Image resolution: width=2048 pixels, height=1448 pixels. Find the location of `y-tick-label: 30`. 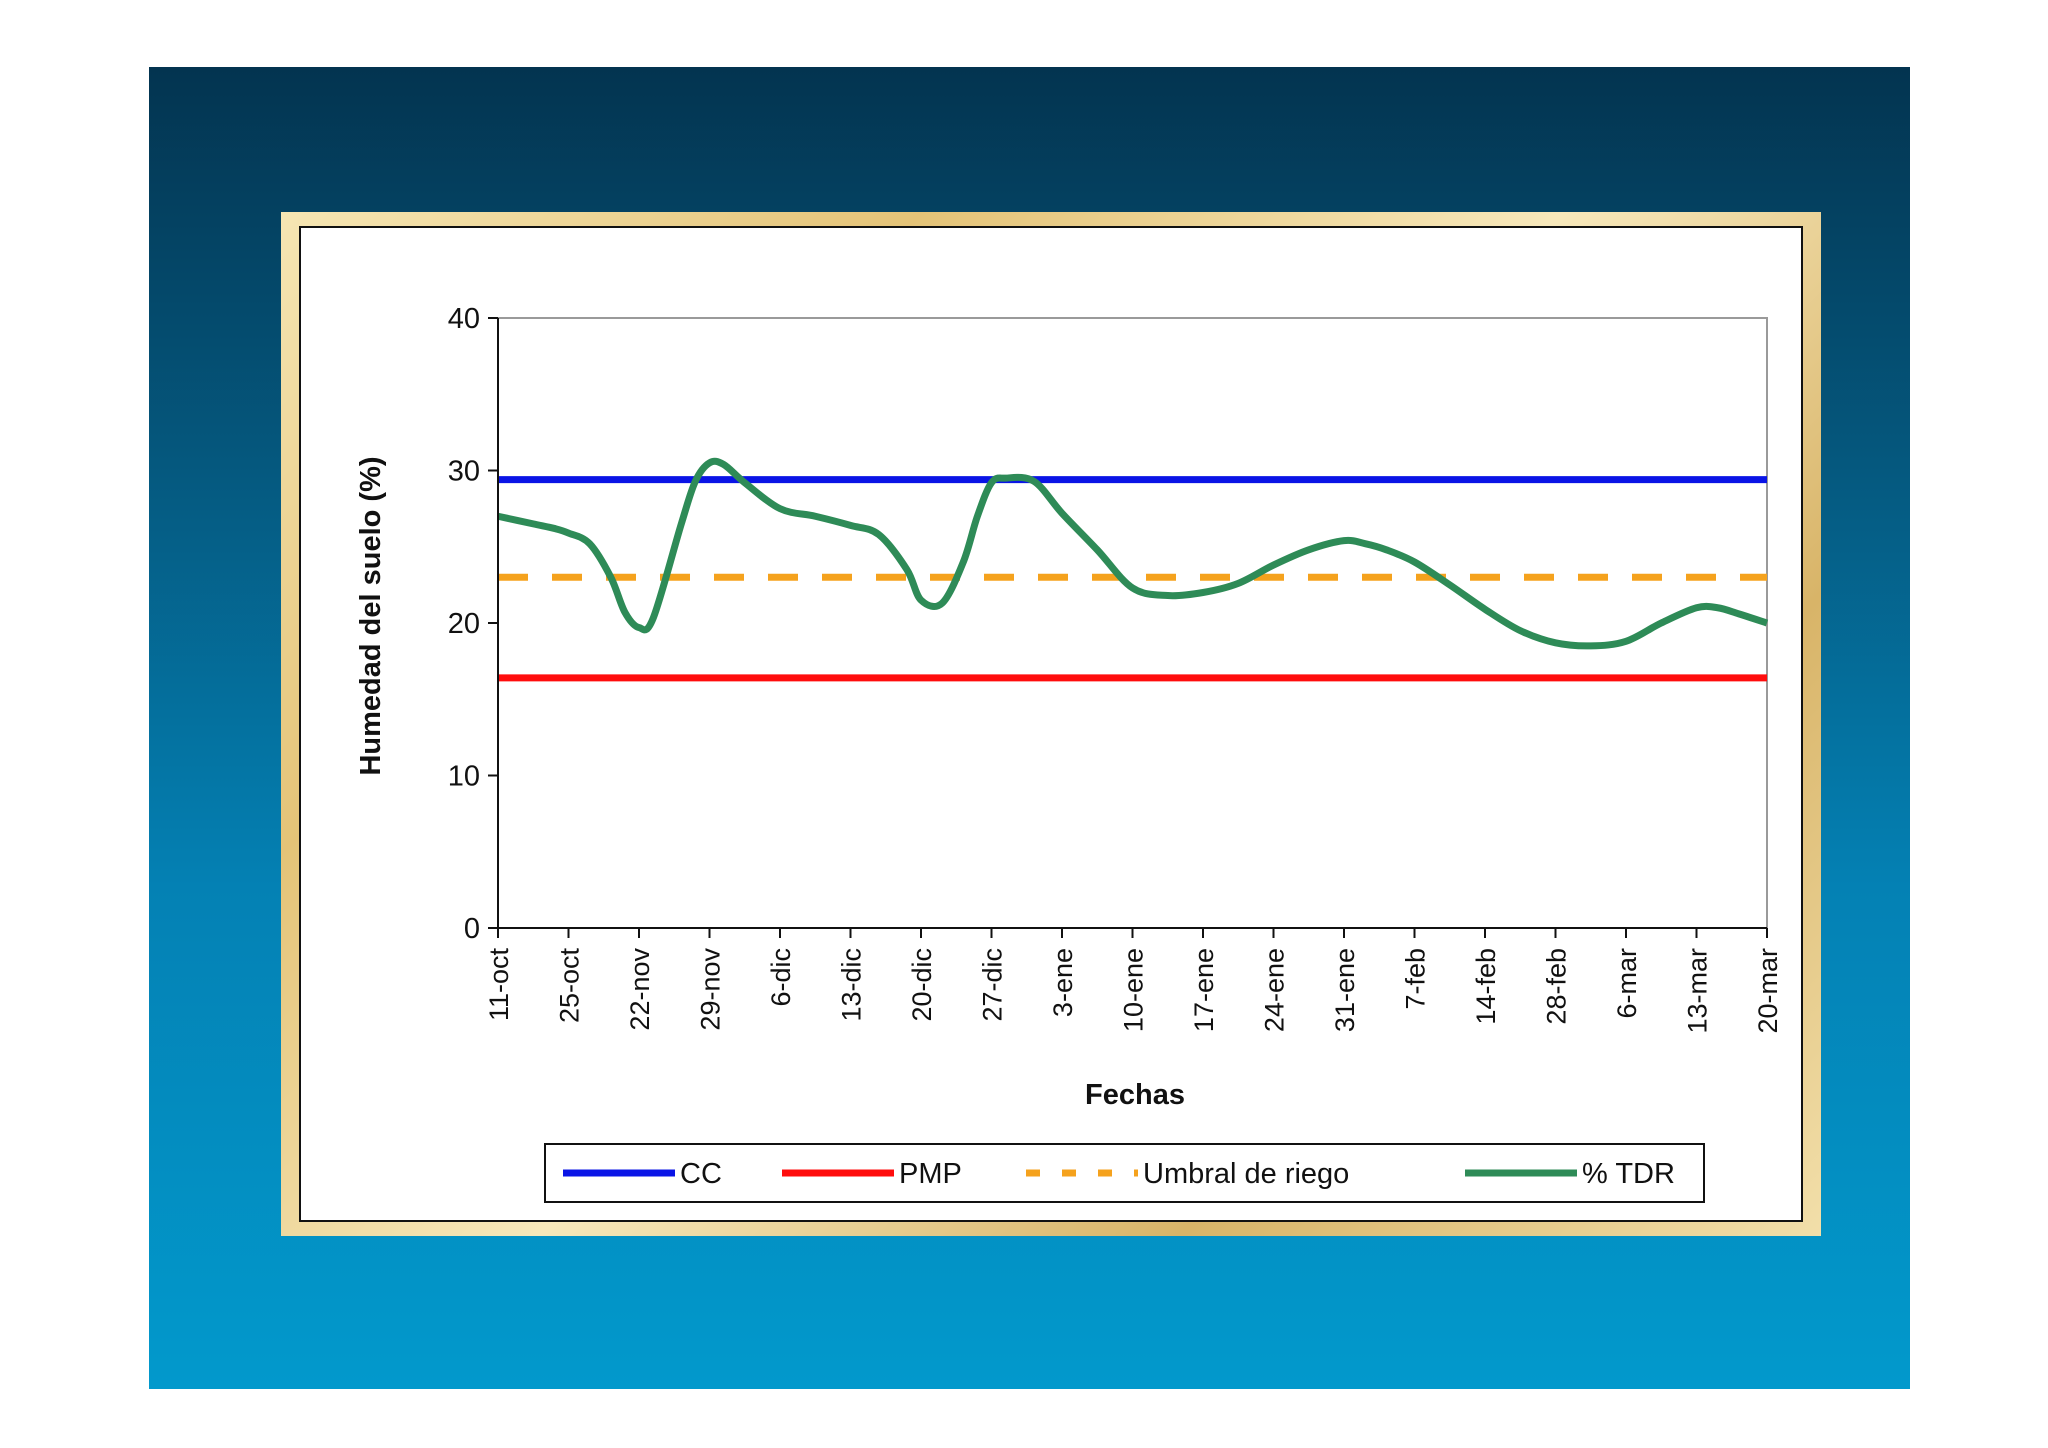

y-tick-label: 30 is located at coordinates (464, 472).